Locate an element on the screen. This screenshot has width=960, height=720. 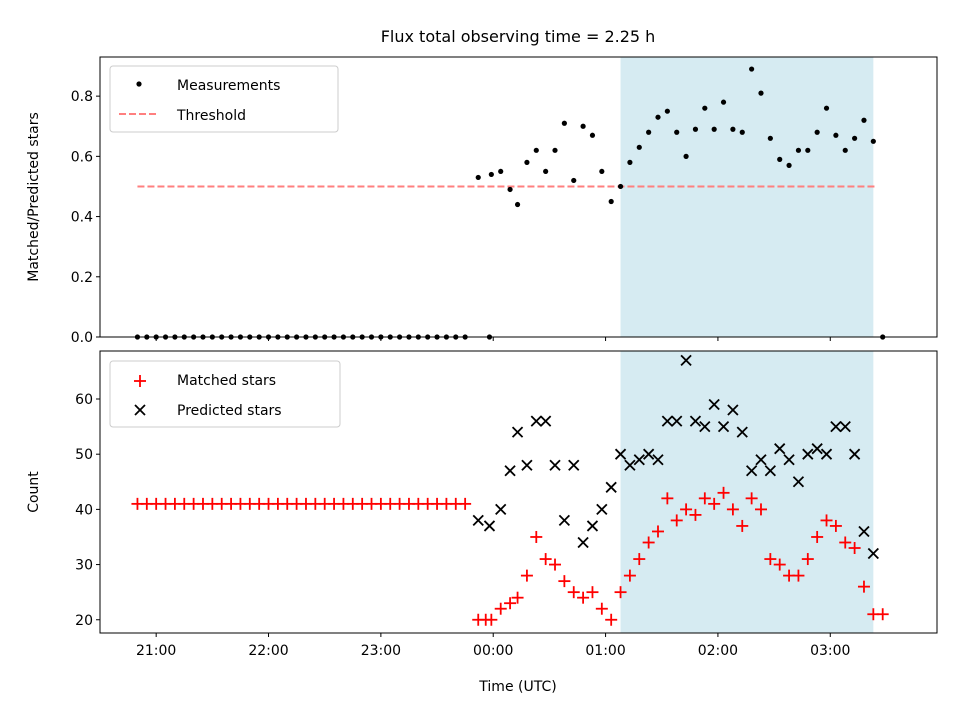
y-tick-label: 0.8 is located at coordinates (82, 97).